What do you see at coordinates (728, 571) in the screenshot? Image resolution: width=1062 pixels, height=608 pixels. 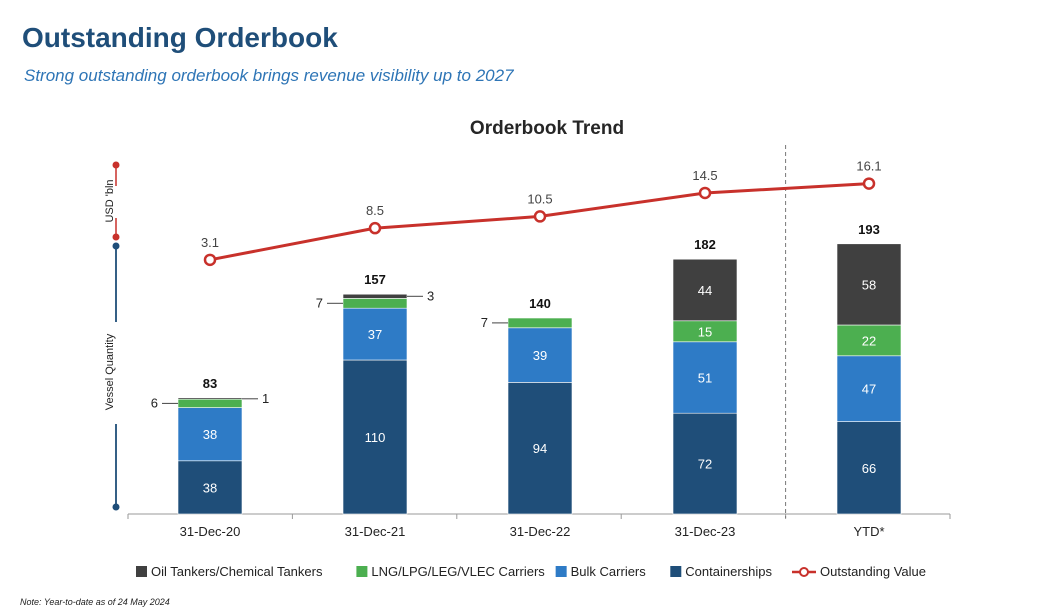 I see `legend-label: Containerships` at bounding box center [728, 571].